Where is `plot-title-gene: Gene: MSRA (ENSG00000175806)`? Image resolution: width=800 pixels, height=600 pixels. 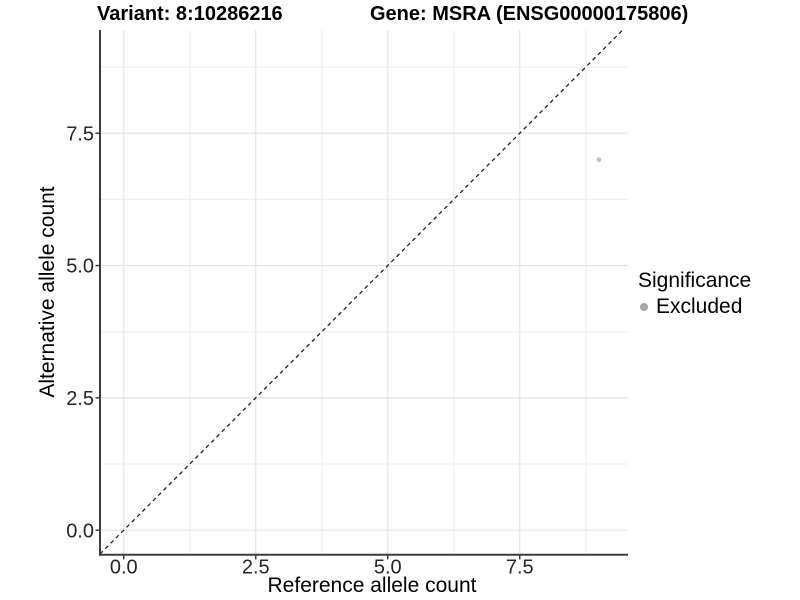 plot-title-gene: Gene: MSRA (ENSG00000175806) is located at coordinates (529, 14).